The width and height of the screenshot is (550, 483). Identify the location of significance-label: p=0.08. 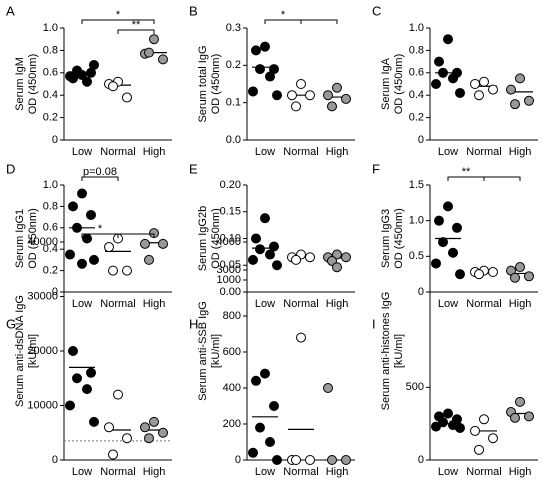
(100, 172).